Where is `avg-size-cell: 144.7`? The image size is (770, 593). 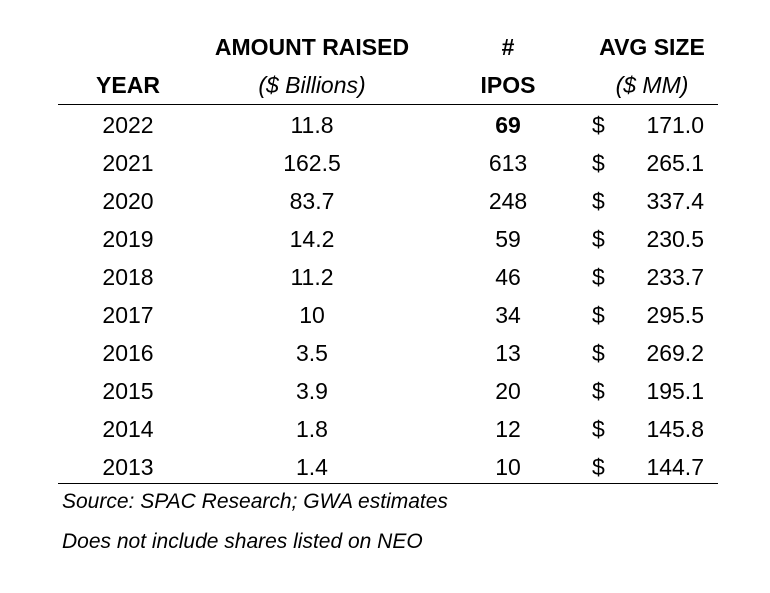 avg-size-cell: 144.7 is located at coordinates (675, 467).